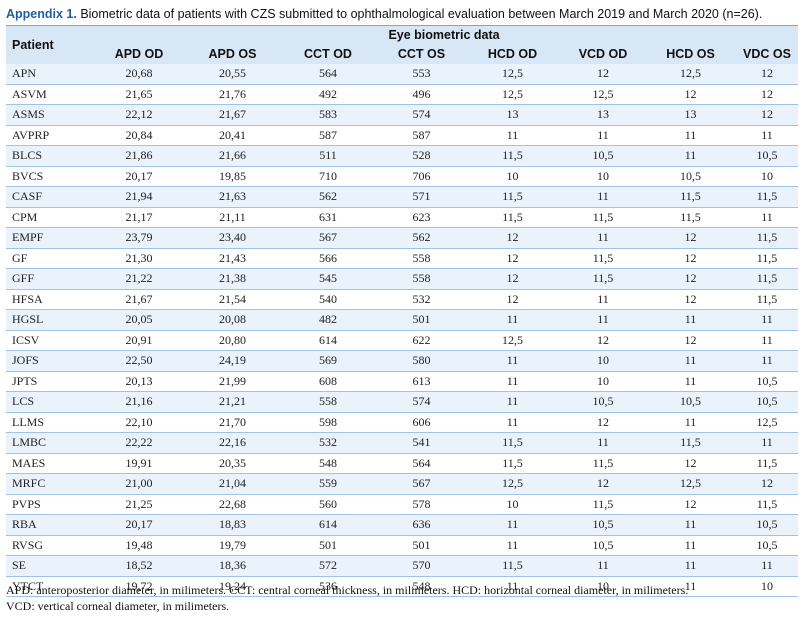 The width and height of the screenshot is (803, 617). What do you see at coordinates (232, 238) in the screenshot?
I see `value-cell: 23,40` at bounding box center [232, 238].